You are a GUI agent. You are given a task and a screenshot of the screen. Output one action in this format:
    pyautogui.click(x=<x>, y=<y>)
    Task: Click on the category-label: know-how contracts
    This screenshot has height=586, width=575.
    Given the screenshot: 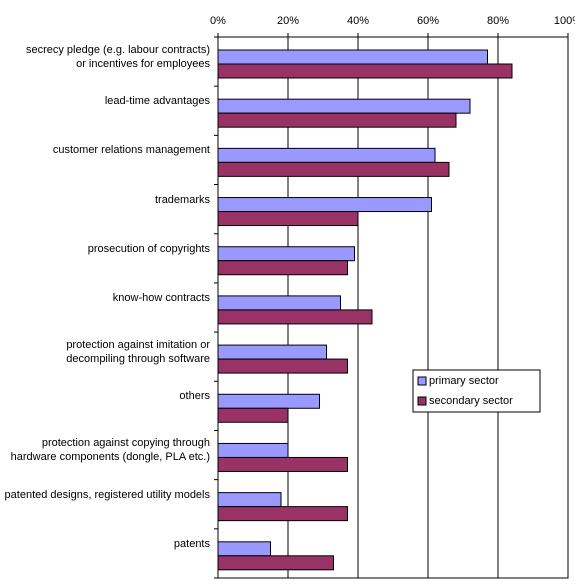 What is the action you would take?
    pyautogui.click(x=161, y=297)
    